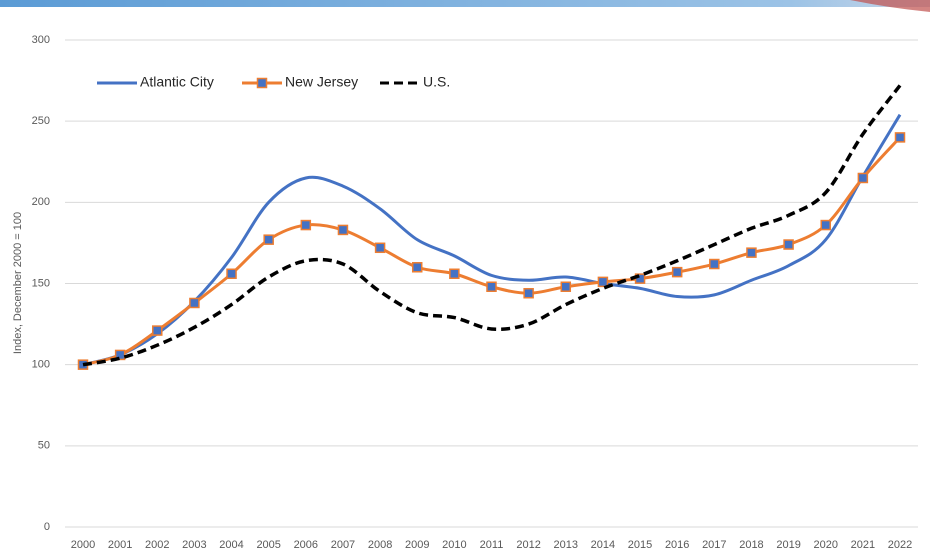 The image size is (930, 557). I want to click on y-tick-label: 250, so click(41, 121).